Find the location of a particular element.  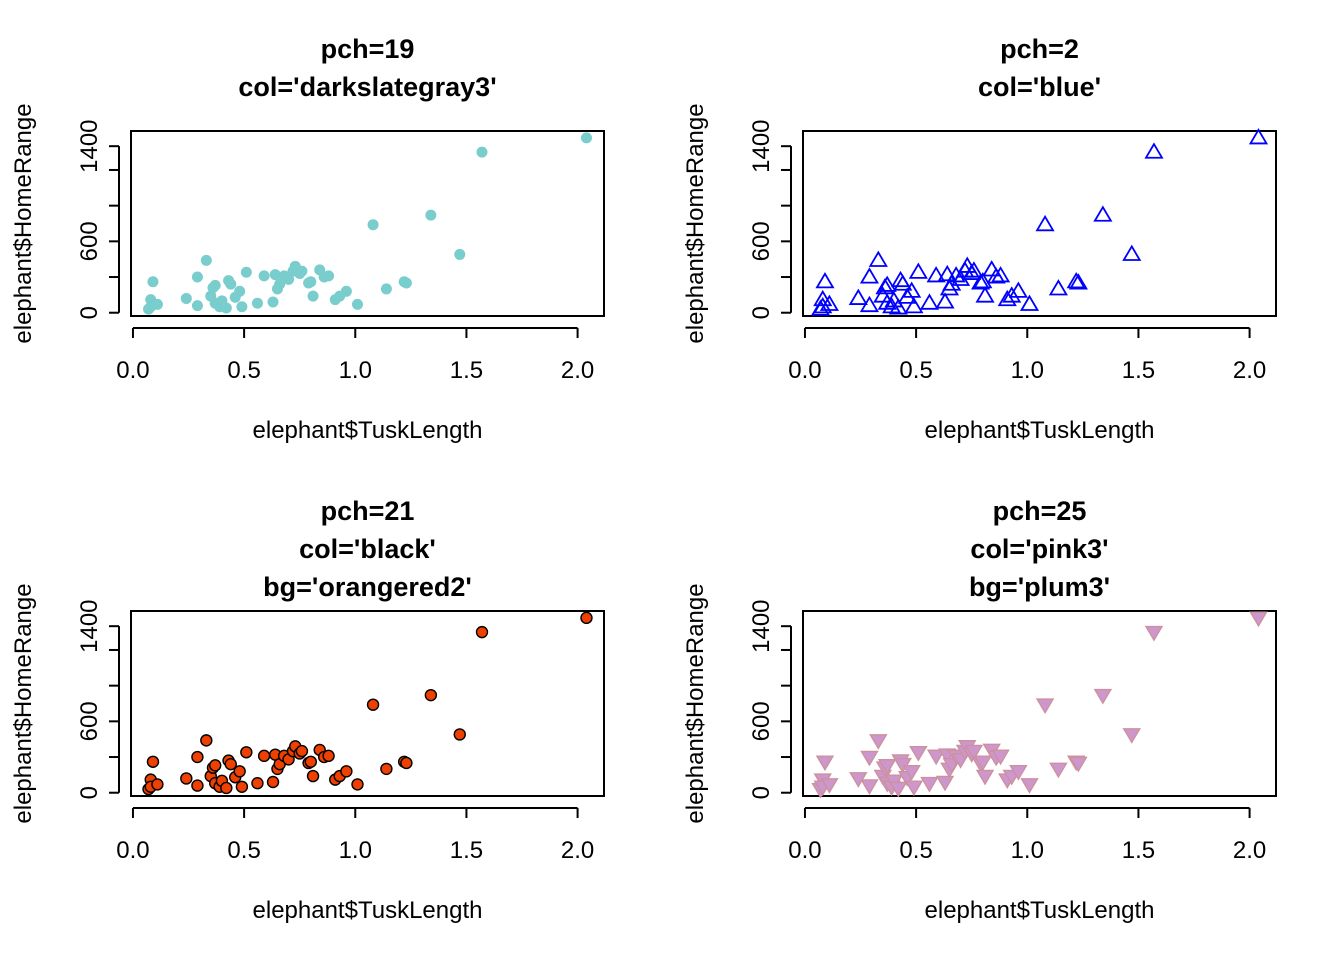

chart-title-line: pch=2 is located at coordinates (1039, 49).